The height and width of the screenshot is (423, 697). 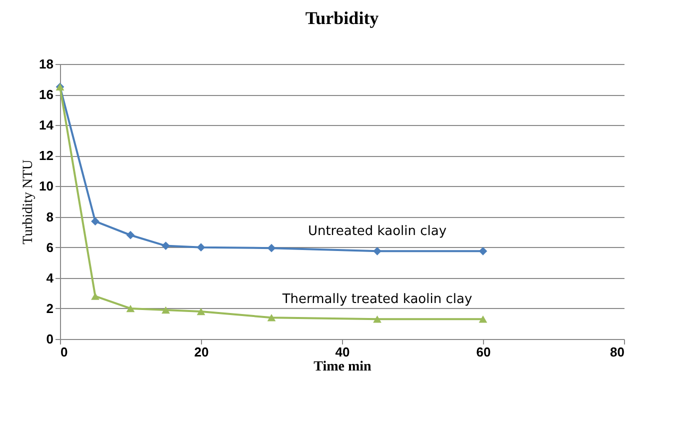 What do you see at coordinates (50, 278) in the screenshot?
I see `y-tick-label: 4` at bounding box center [50, 278].